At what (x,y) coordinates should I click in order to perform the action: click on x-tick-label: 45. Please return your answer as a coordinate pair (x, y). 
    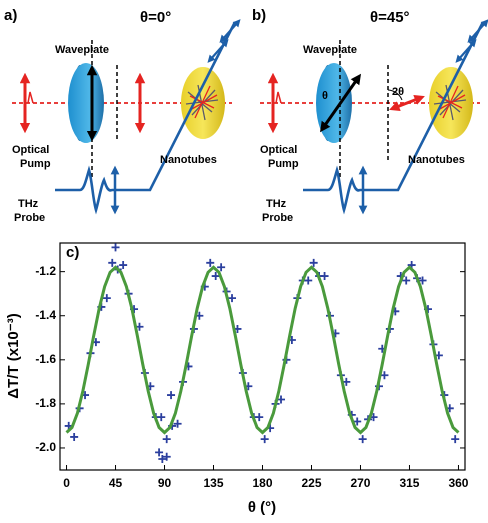
    Looking at the image, I should click on (116, 483).